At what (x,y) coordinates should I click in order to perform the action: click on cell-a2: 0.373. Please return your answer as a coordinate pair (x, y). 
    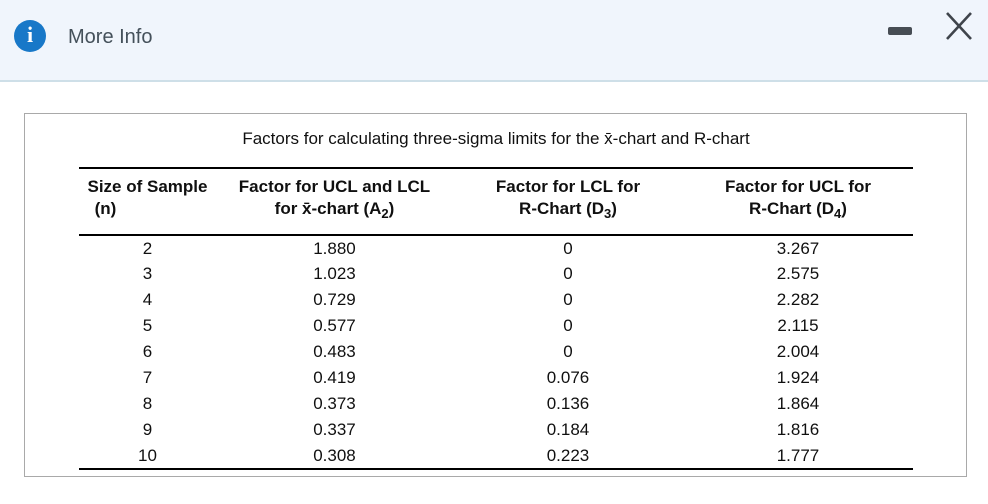
    Looking at the image, I should click on (334, 403).